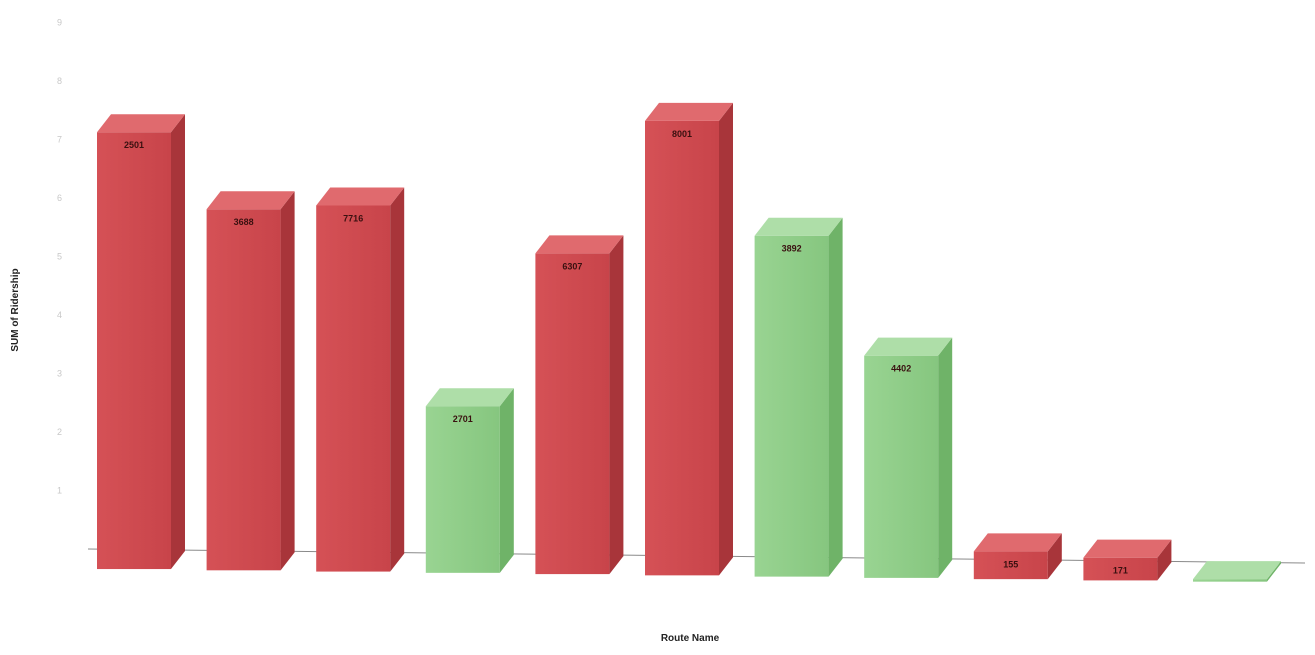 This screenshot has width=1315, height=655. What do you see at coordinates (353, 218) in the screenshot?
I see `bar-data-label: 7716` at bounding box center [353, 218].